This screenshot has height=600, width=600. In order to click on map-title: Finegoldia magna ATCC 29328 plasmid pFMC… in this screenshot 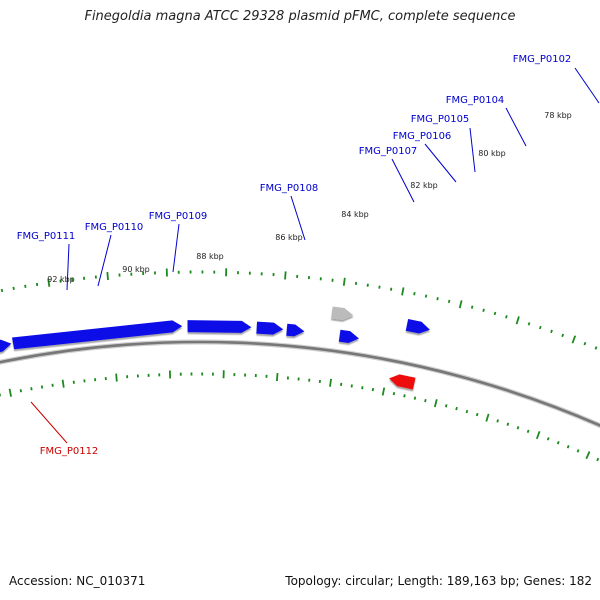, I will do `click(300, 16)`.